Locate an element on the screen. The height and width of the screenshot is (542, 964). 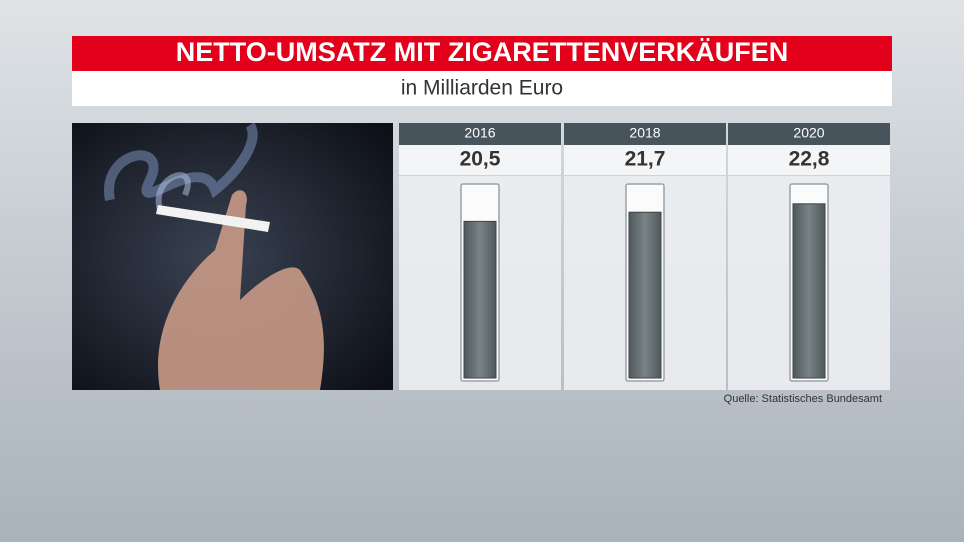
value-label: 20,5 is located at coordinates (480, 159).